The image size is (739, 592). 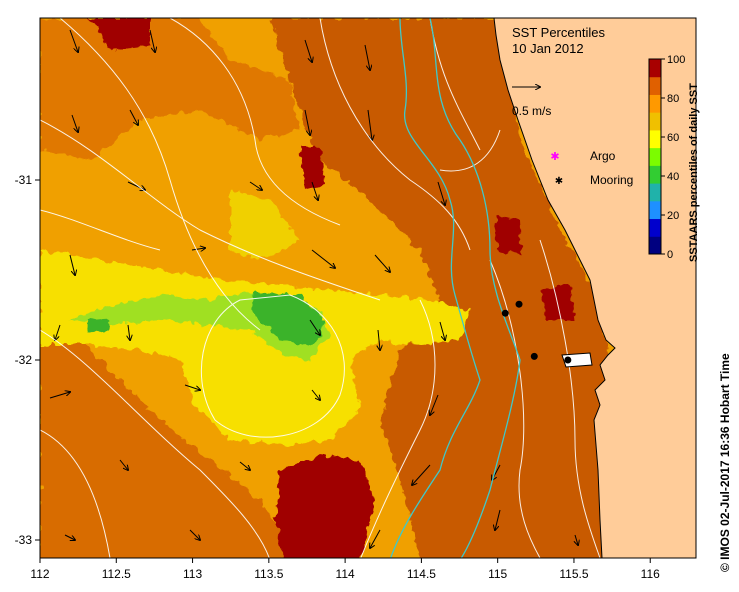 What do you see at coordinates (536, 332) in the screenshot?
I see `mooring-markers` at bounding box center [536, 332].